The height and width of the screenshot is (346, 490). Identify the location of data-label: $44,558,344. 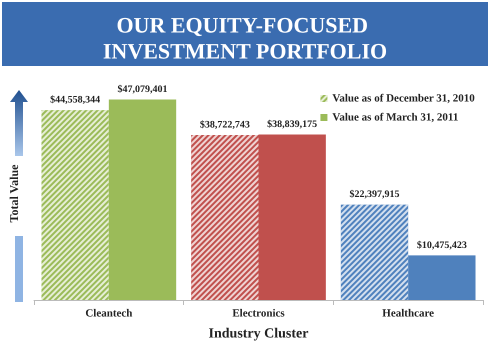
(75, 100).